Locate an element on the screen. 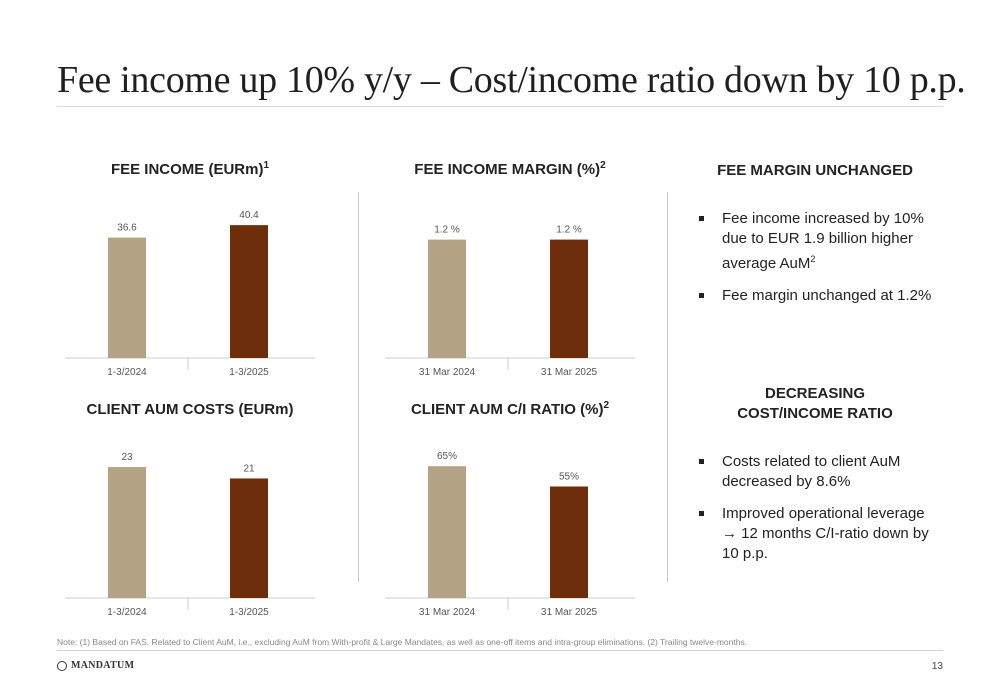  side-heading-fee-margin: FEE MARGIN UNCHANGED is located at coordinates (815, 170).